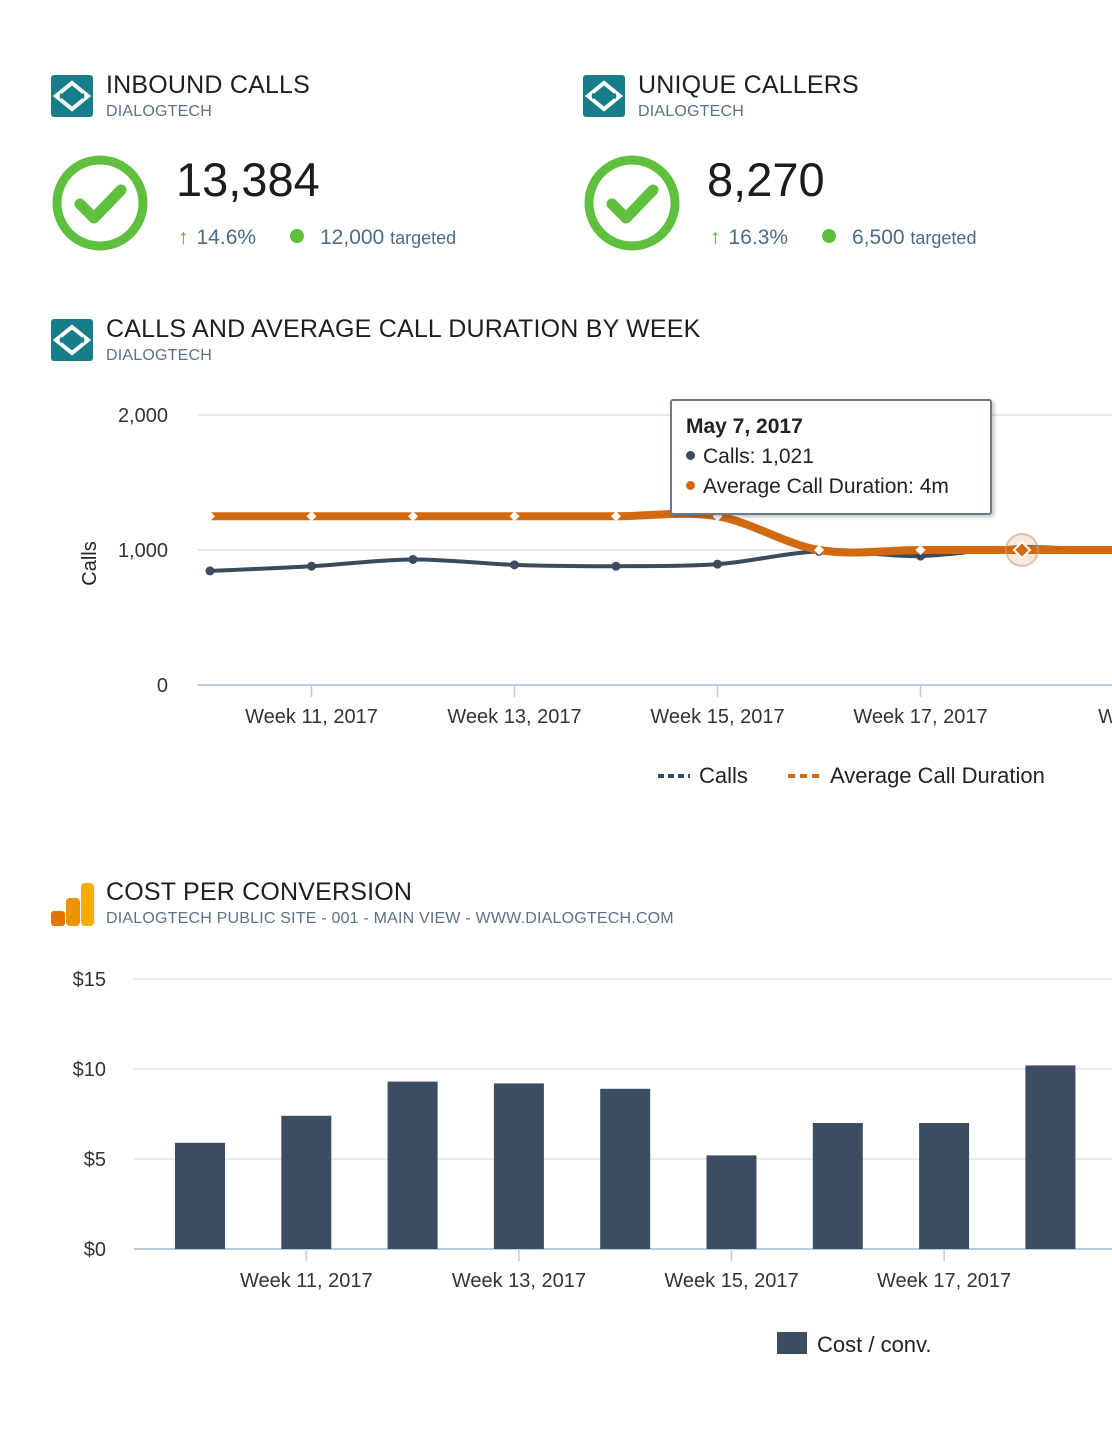  What do you see at coordinates (226, 237) in the screenshot?
I see `kpi-change-value: 14.6%` at bounding box center [226, 237].